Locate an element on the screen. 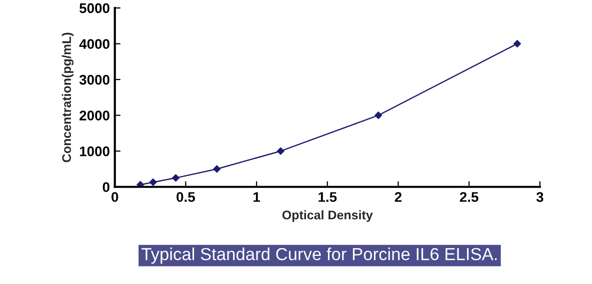 This screenshot has width=592, height=284. x-tick-label: 1 is located at coordinates (257, 197).